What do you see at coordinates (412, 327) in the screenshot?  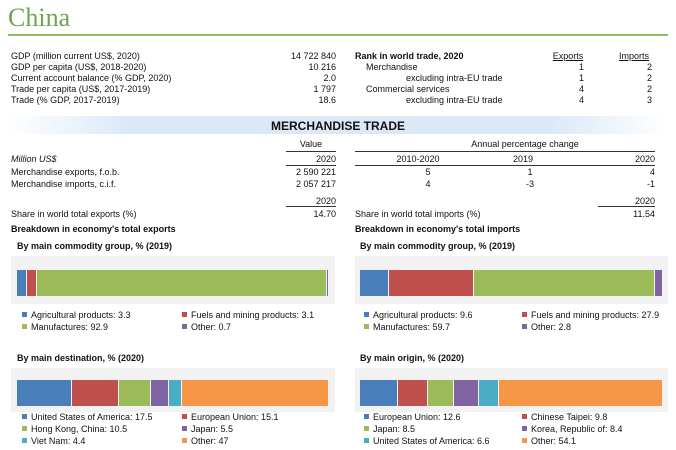 I see `legend-label: Manufactures: 59.7` at bounding box center [412, 327].